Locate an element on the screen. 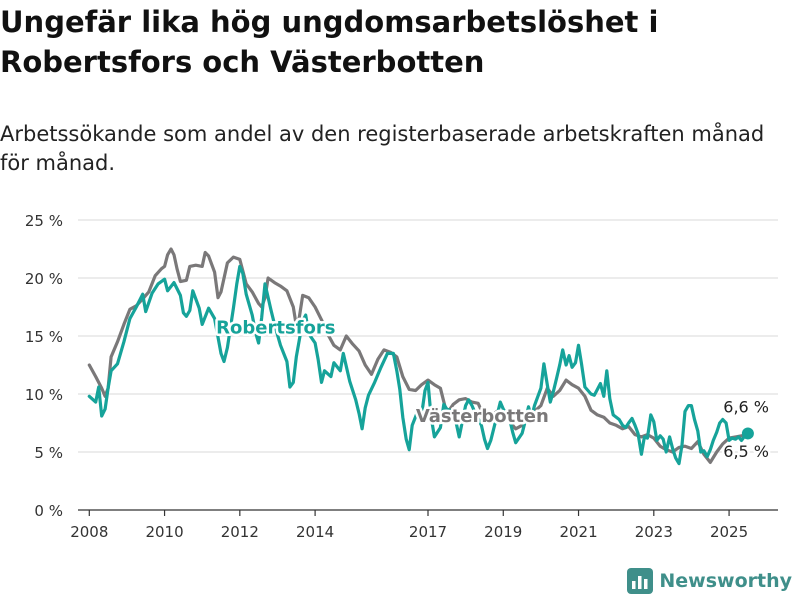 This screenshot has height=600, width=800. end-label-robertsfors: 6,6 % is located at coordinates (746, 407).